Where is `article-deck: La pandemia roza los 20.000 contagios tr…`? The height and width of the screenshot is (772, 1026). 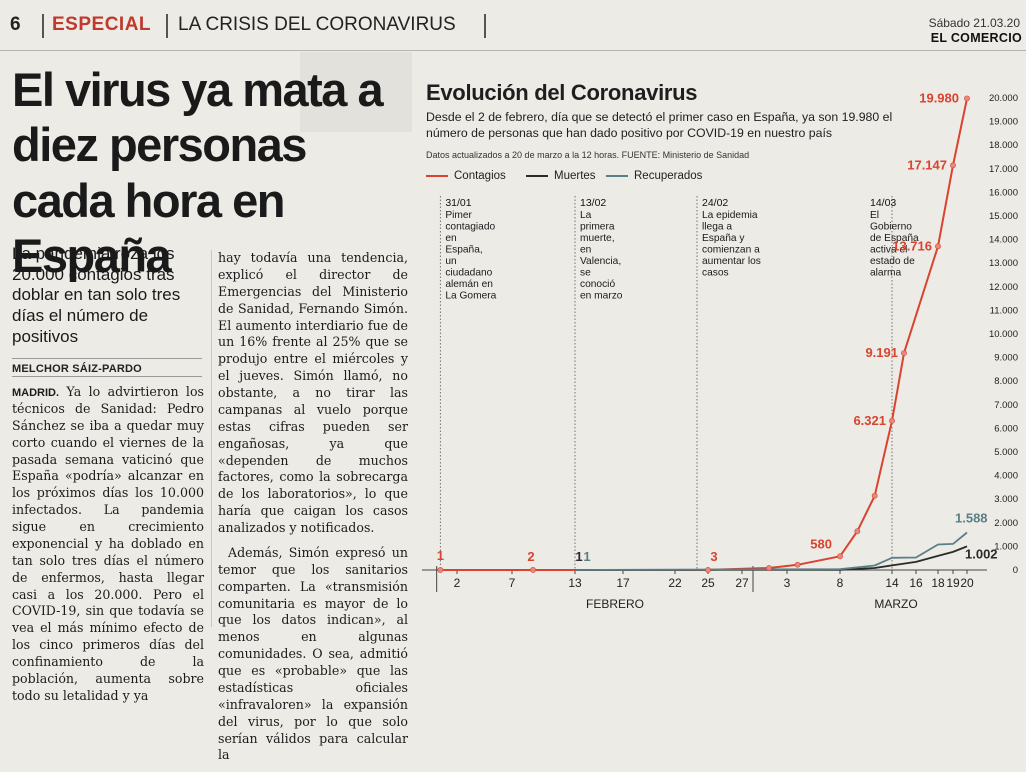 article-deck: La pandemia roza los 20.000 contagios tr… is located at coordinates (96, 295).